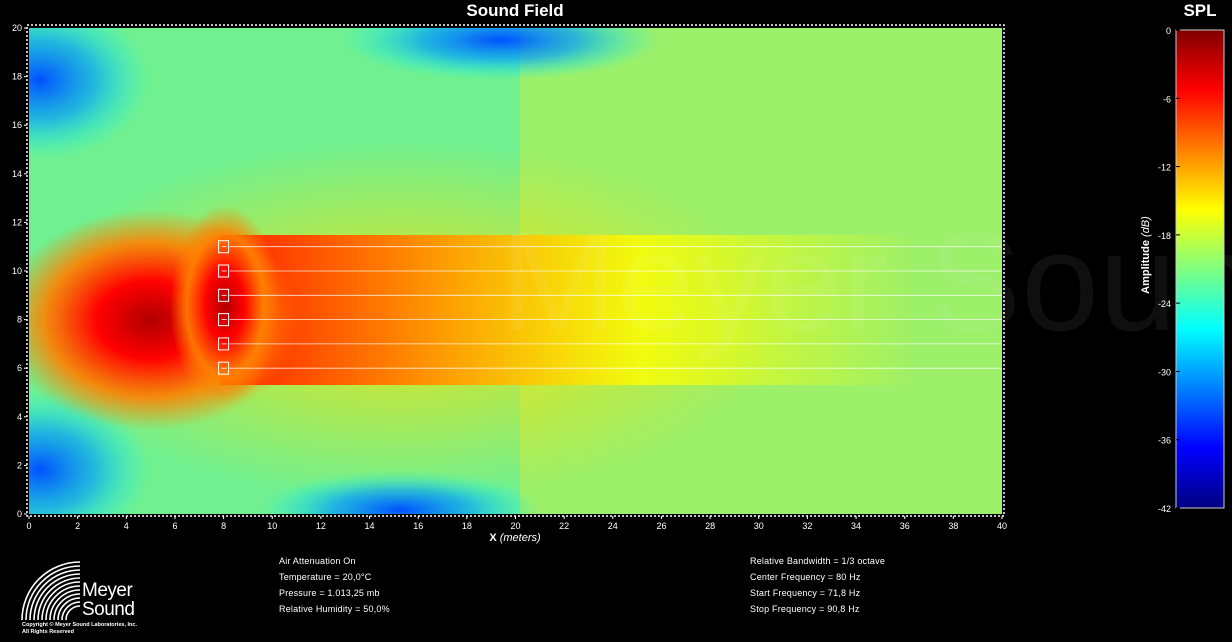  What do you see at coordinates (515, 538) in the screenshot?
I see `x-axis-label: X (meters)` at bounding box center [515, 538].